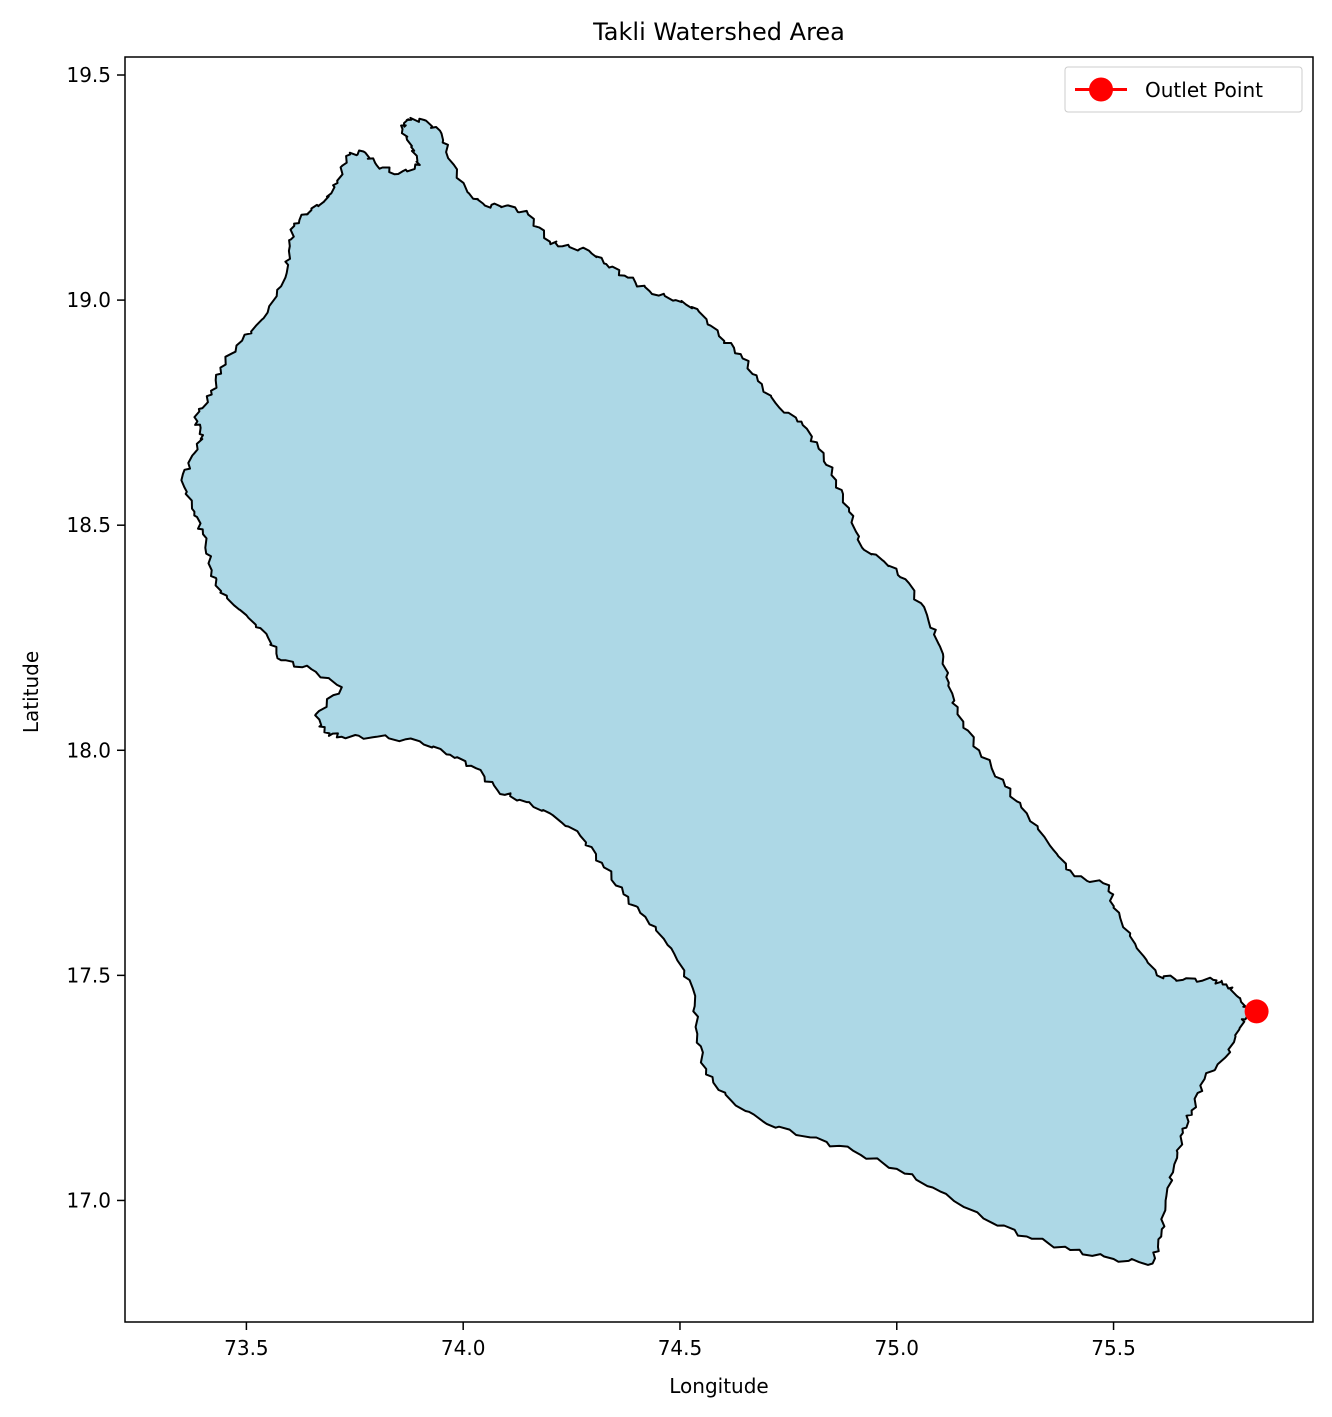  I want to click on x-tick-label: 75.5, so click(1113, 1348).